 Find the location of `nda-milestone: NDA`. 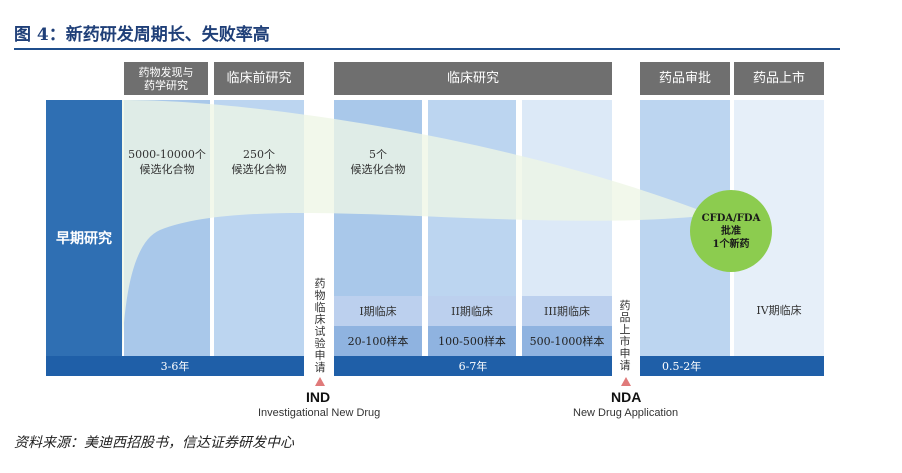

nda-milestone: NDA is located at coordinates (626, 397).